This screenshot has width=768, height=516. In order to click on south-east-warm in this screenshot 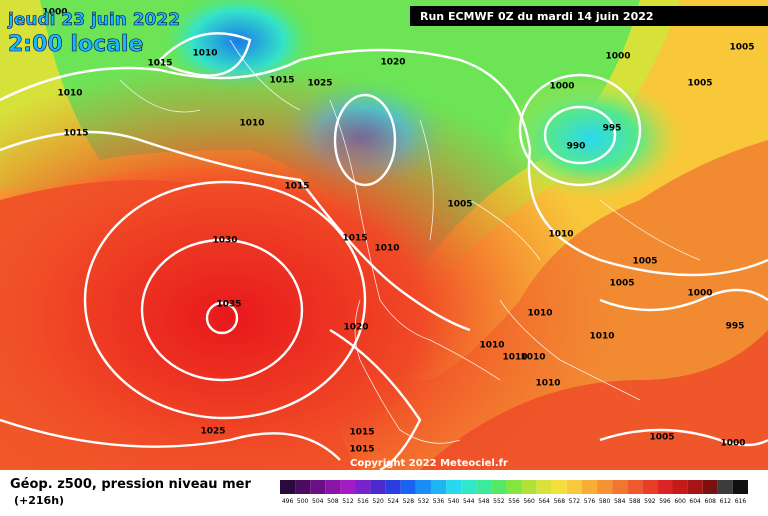, I will do `click(594, 400)`.